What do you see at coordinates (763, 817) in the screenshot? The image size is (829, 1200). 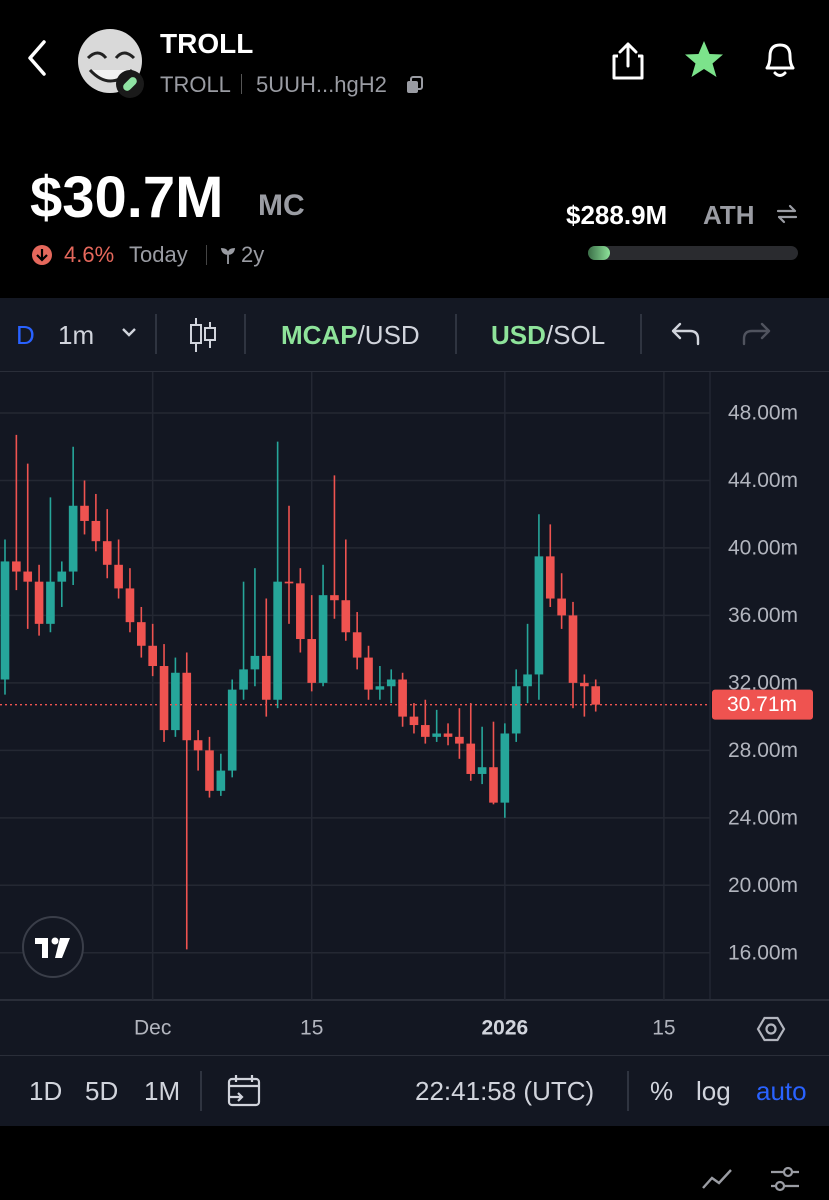 I see `y-tick-label: 24.00m` at bounding box center [763, 817].